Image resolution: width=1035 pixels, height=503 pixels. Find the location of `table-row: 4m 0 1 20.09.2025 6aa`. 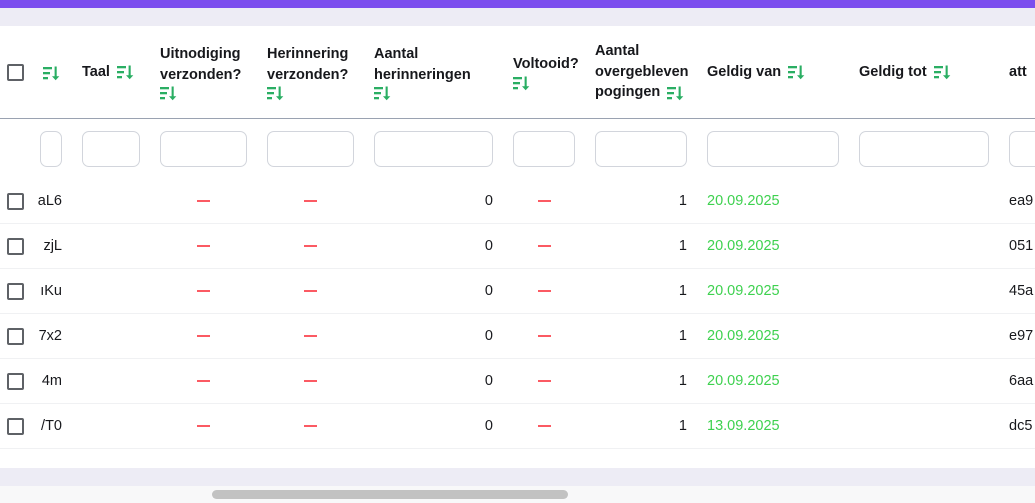

table-row: 4m 0 1 20.09.2025 6aa is located at coordinates (517, 381).